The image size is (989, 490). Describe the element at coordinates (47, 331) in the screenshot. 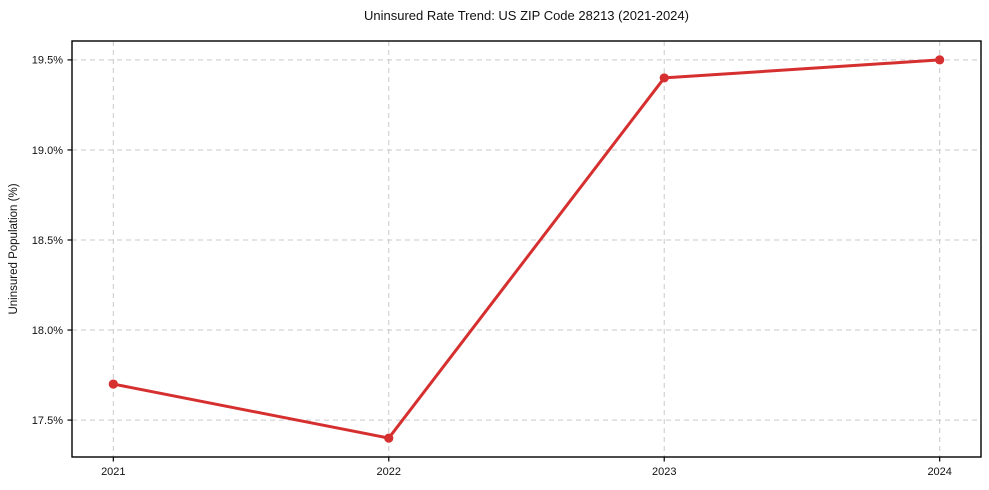

I see `y-tick-label: 18.0%` at that location.